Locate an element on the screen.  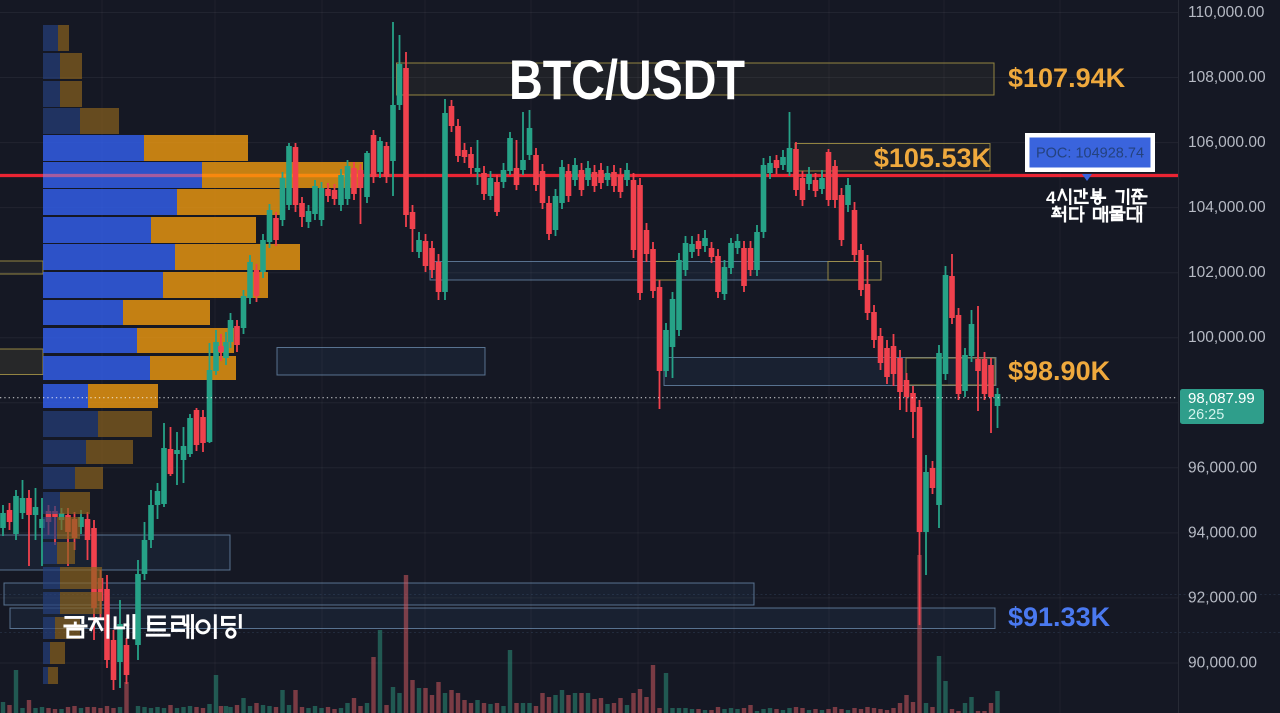
svg-text: 26:25 is located at coordinates (1206, 415).